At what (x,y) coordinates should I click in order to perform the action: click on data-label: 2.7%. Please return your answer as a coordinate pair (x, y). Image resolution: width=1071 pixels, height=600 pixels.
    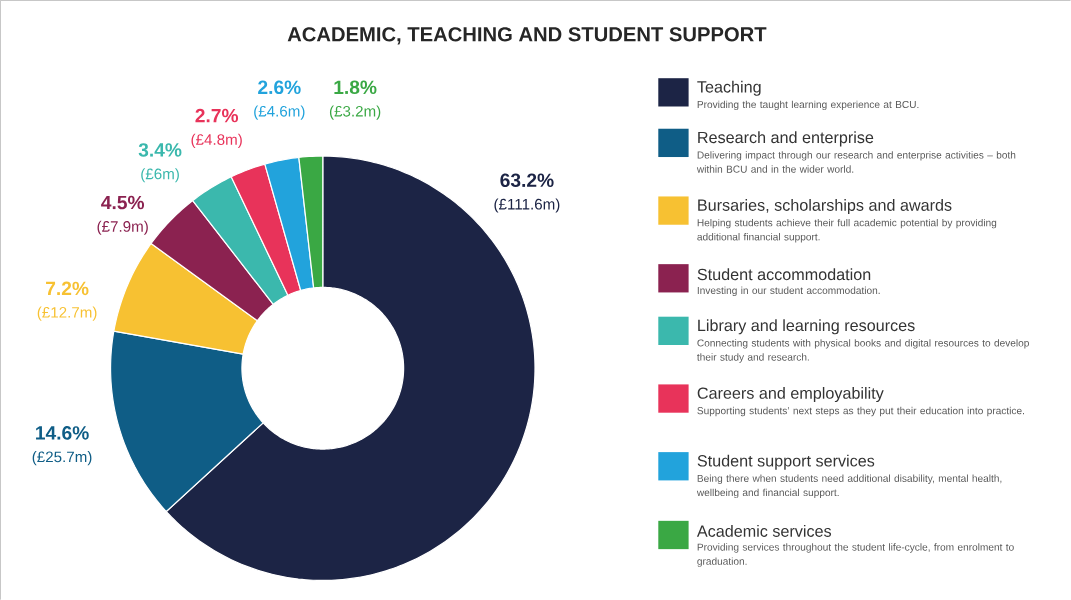
    Looking at the image, I should click on (217, 115).